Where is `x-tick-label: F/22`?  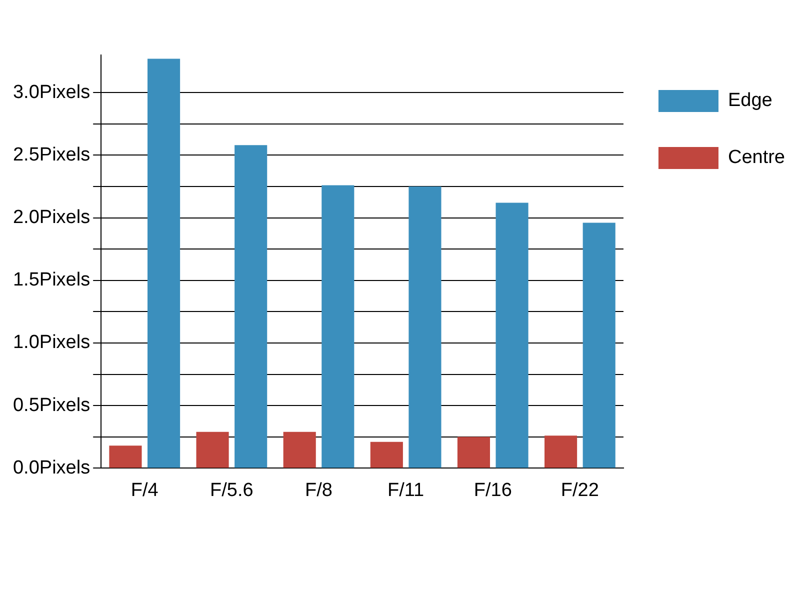 x-tick-label: F/22 is located at coordinates (579, 490).